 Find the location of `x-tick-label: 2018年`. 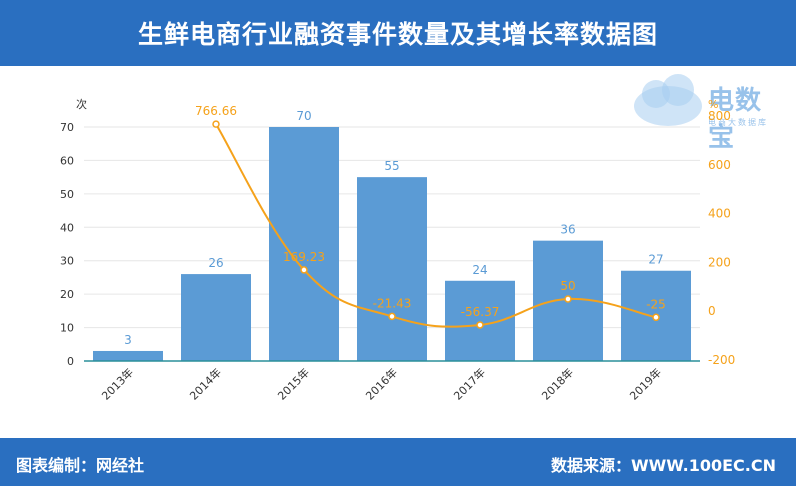

x-tick-label: 2018年 is located at coordinates (557, 383).